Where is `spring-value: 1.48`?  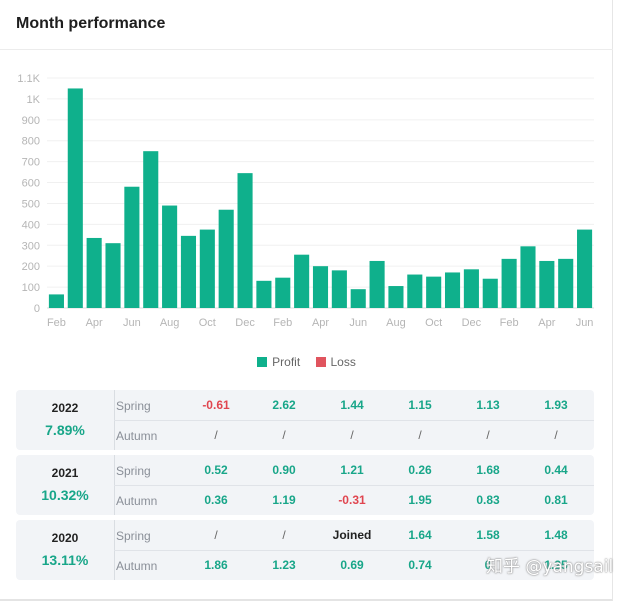
spring-value: 1.48 is located at coordinates (556, 535).